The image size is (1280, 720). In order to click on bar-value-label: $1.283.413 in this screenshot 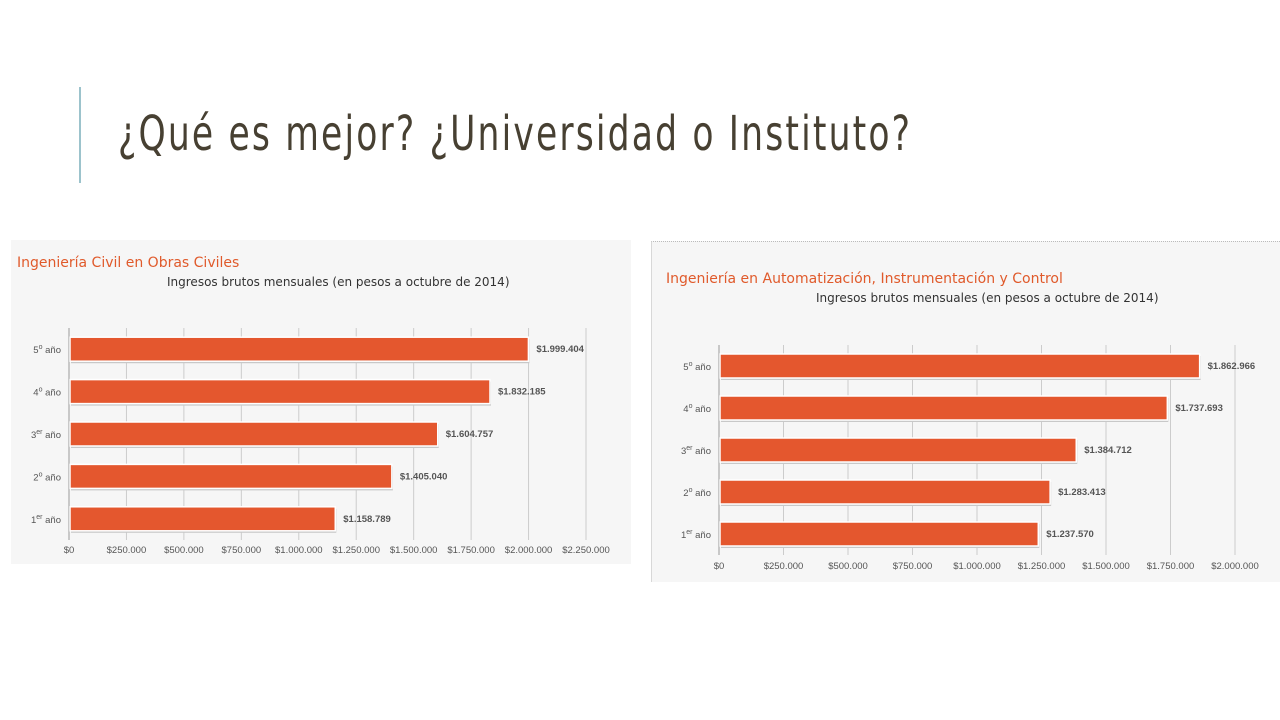, I will do `click(1082, 492)`.